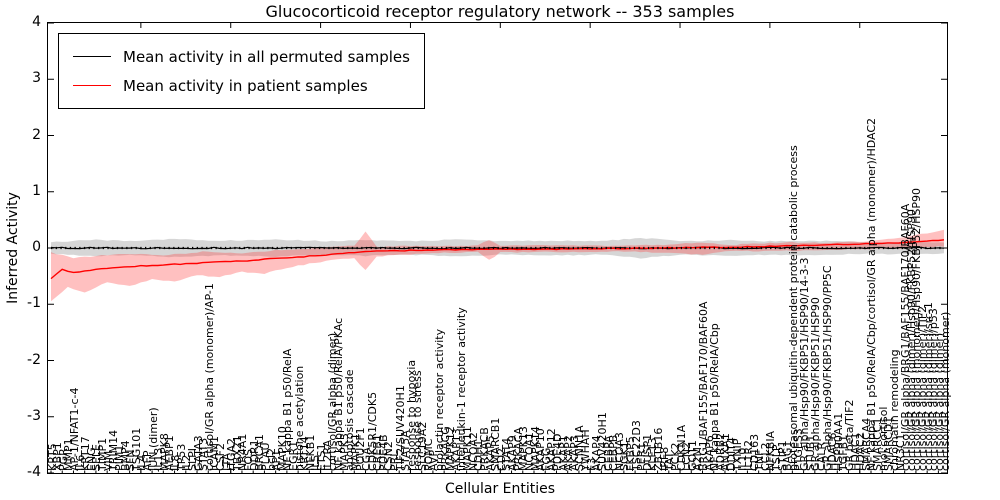  I want to click on legend-item-patient: Mean activity in patient samples, so click(239, 85).